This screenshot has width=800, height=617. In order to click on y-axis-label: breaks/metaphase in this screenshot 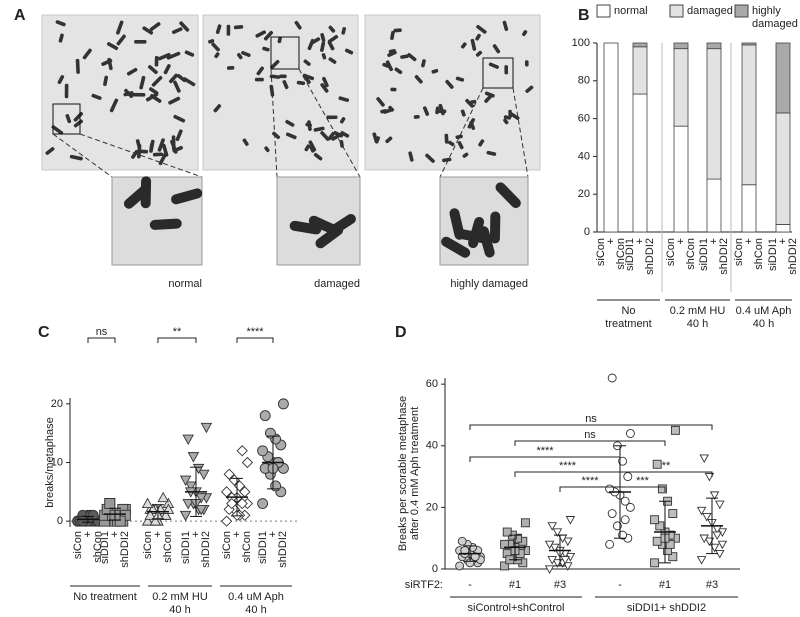, I will do `click(50, 462)`.